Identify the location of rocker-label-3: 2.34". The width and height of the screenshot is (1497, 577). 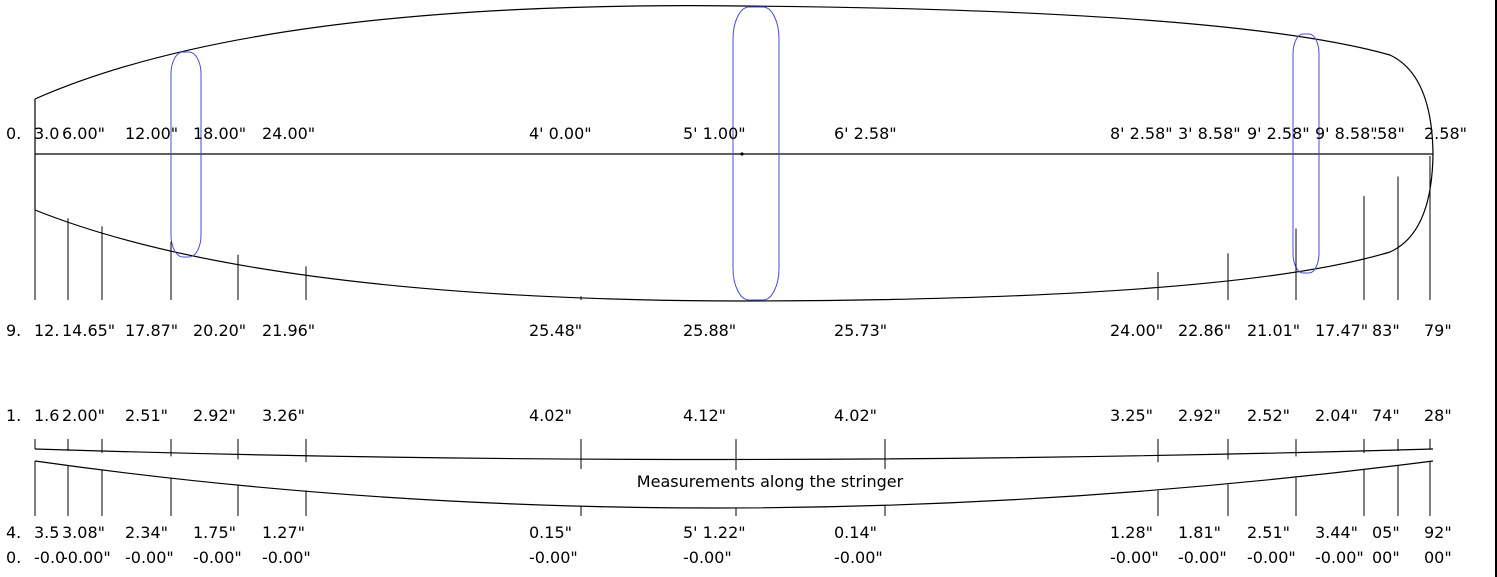
(146, 532).